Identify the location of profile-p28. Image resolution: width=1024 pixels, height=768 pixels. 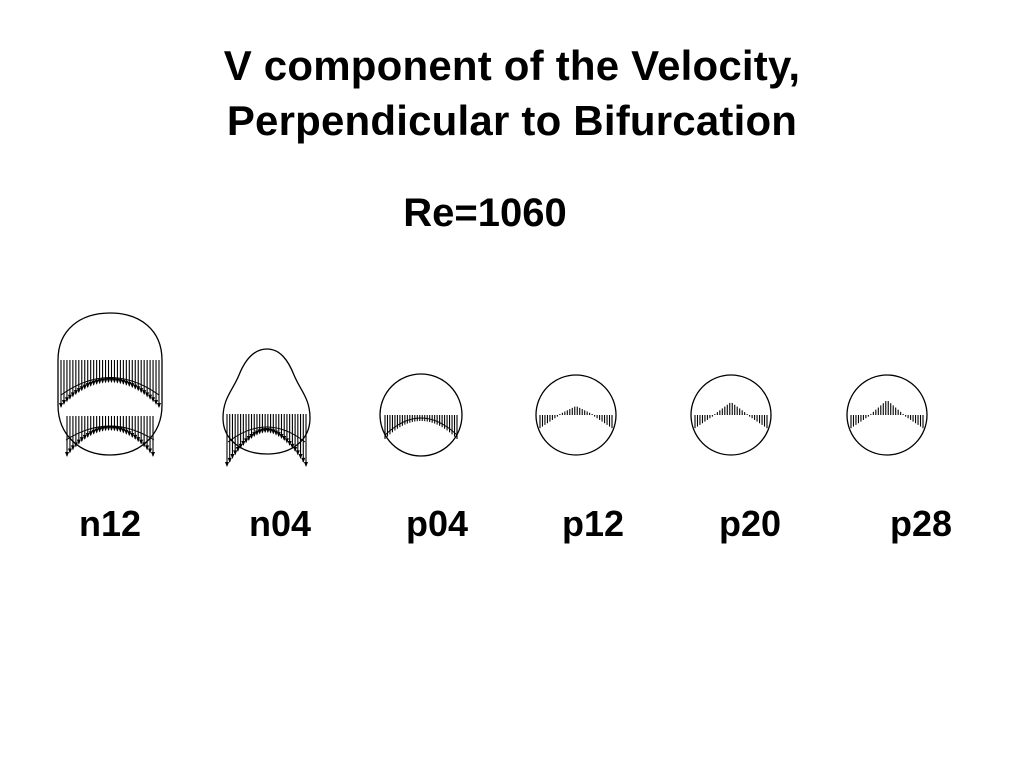
(887, 415).